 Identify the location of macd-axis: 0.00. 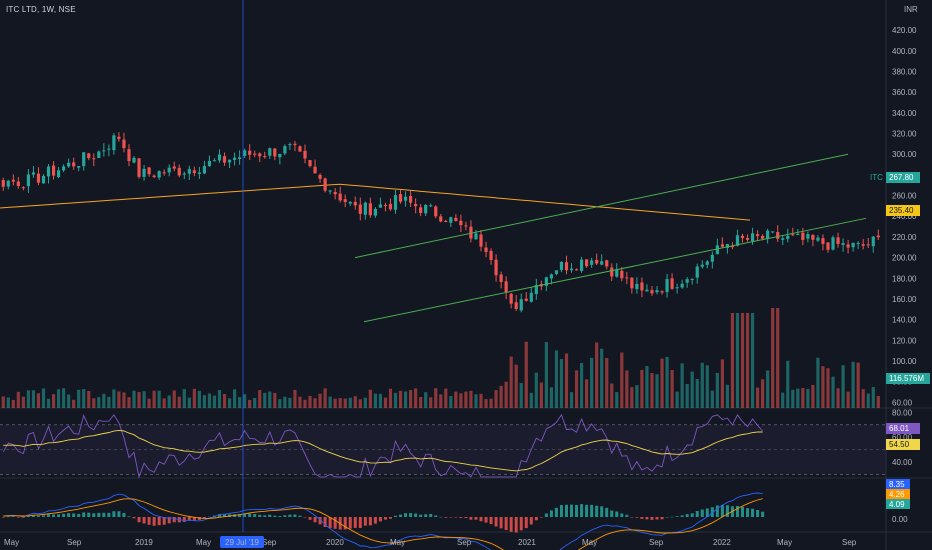
(900, 519).